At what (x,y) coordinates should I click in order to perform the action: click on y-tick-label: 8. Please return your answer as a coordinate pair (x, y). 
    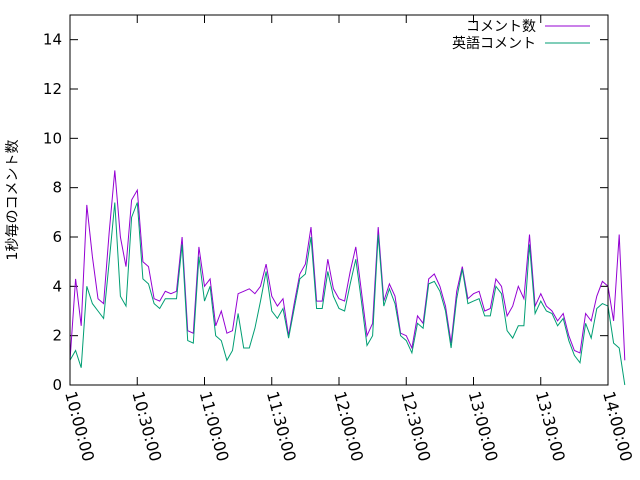
    Looking at the image, I should click on (57, 188).